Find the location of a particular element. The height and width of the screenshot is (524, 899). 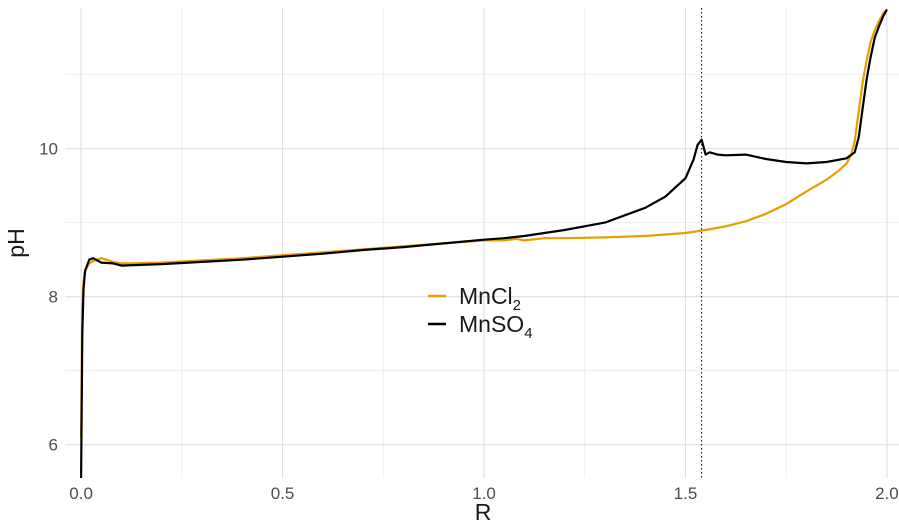

legend-label-mnso4-base: MnSO is located at coordinates (491, 324).